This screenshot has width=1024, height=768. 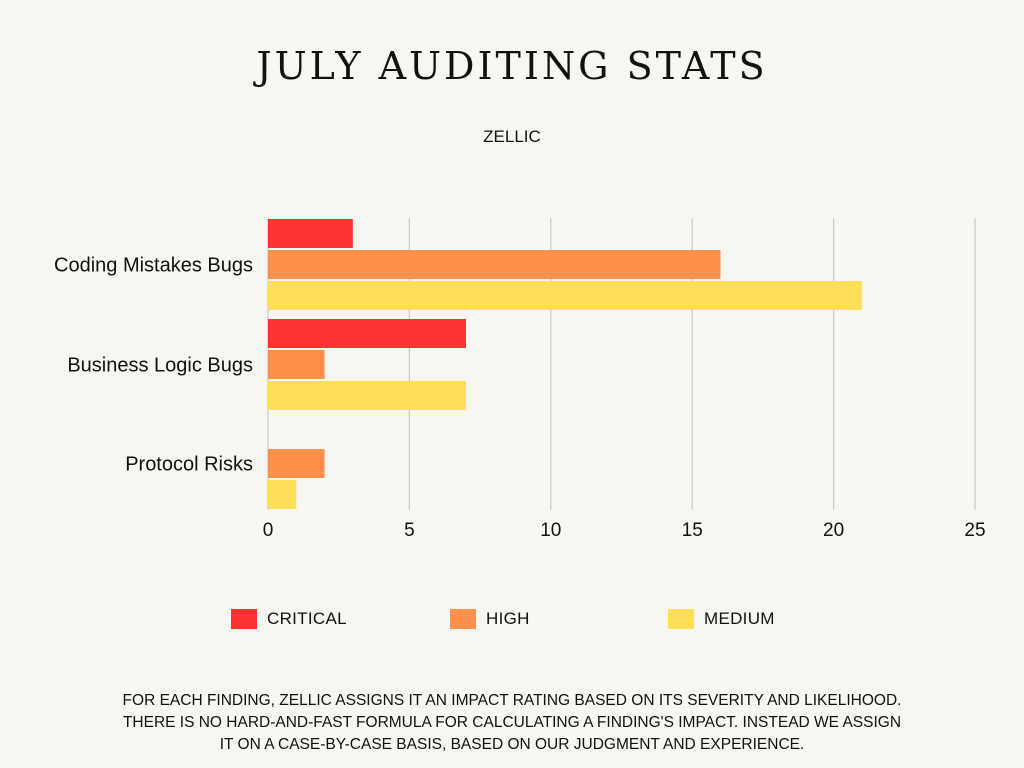 I want to click on legend-item-critical: CRITICAL, so click(x=289, y=619).